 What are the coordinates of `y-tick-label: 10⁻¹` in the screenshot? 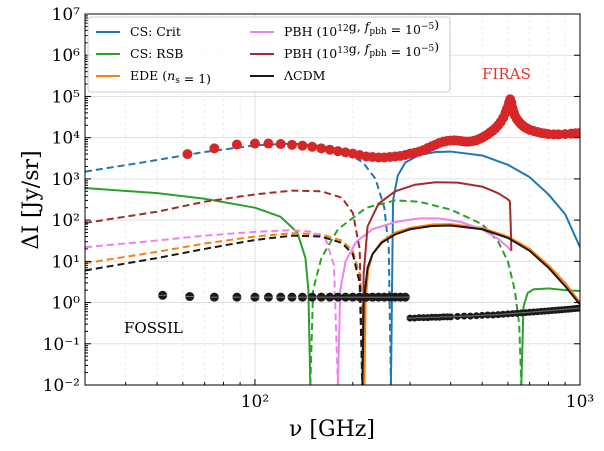 It's located at (61, 345).